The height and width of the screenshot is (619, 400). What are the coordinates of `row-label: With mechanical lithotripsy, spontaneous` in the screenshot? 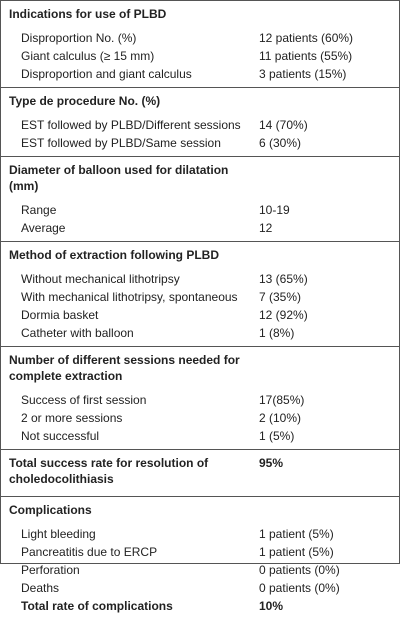 It's located at (129, 297).